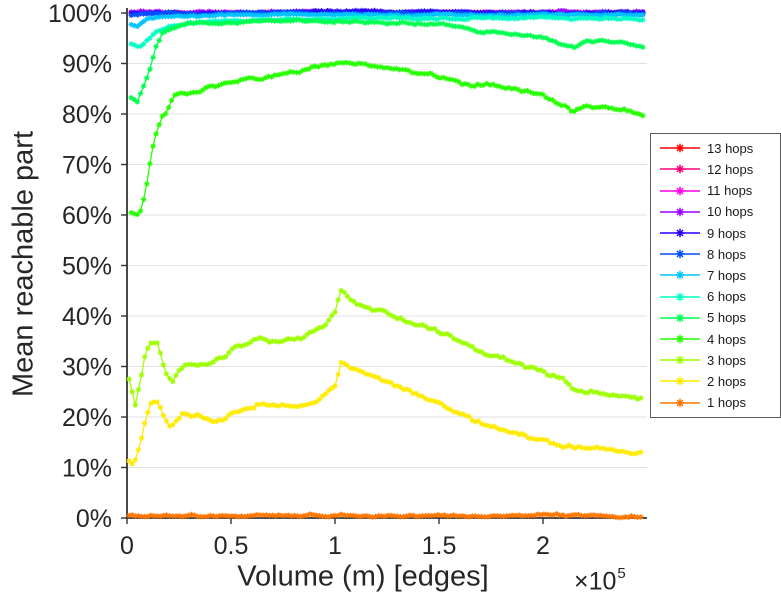  I want to click on legend-item-9-hops: 9 hops, so click(718, 233).